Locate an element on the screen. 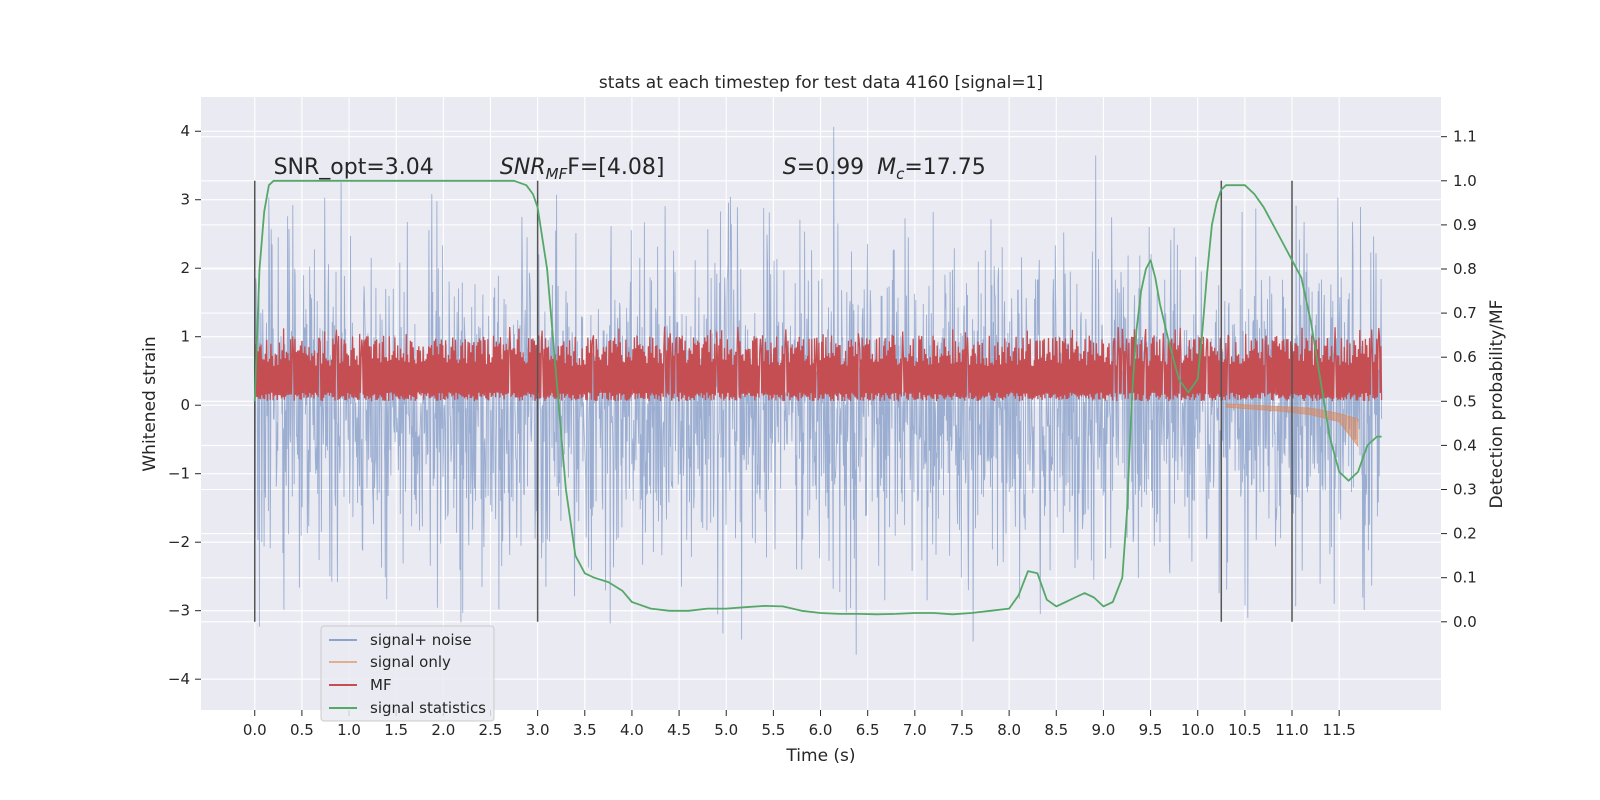  x-tick-label: 10.0 is located at coordinates (1197, 730).